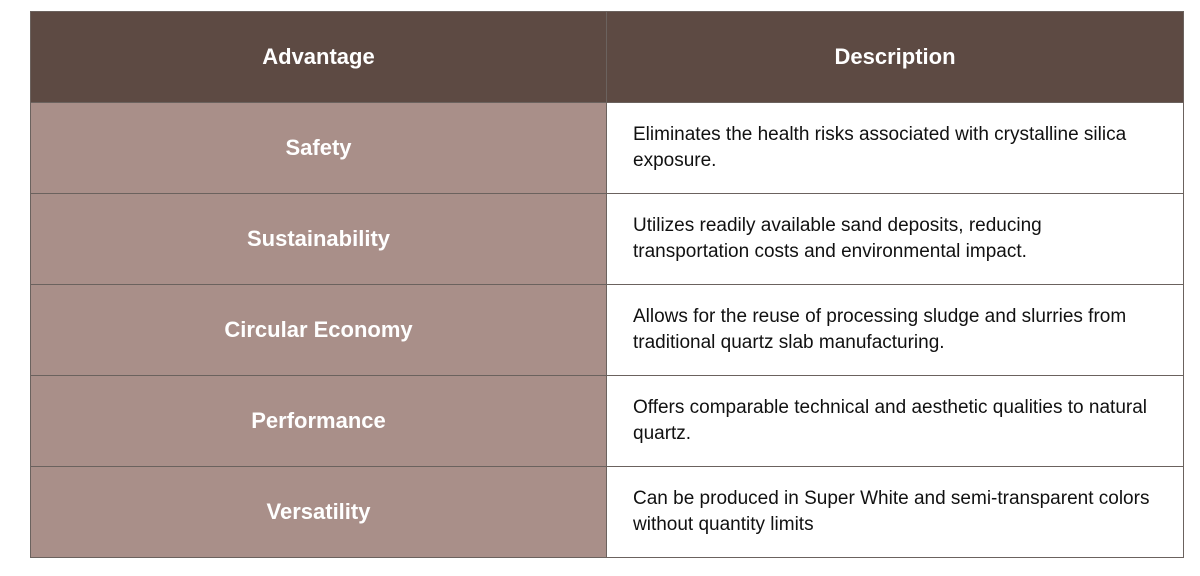  What do you see at coordinates (318, 421) in the screenshot?
I see `advantage-cell: Performance` at bounding box center [318, 421].